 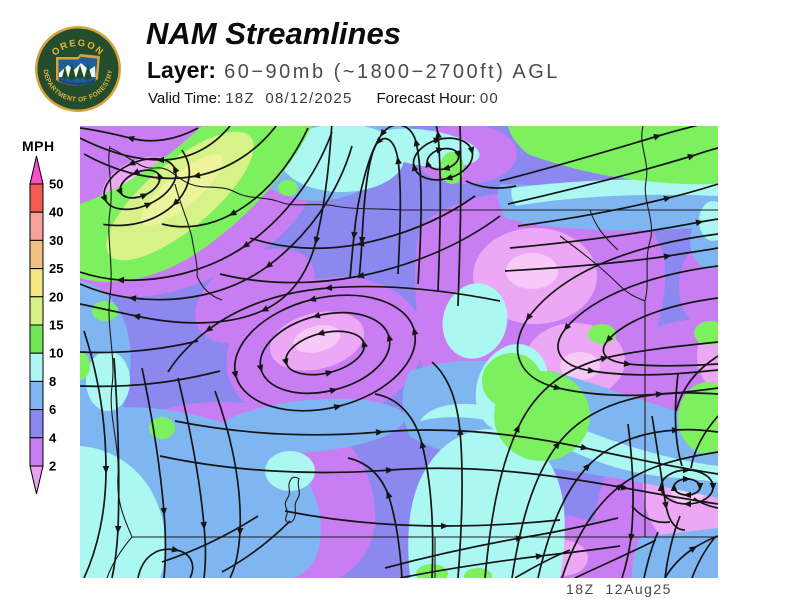 What do you see at coordinates (56, 240) in the screenshot?
I see `legend-tick-label: 30` at bounding box center [56, 240].